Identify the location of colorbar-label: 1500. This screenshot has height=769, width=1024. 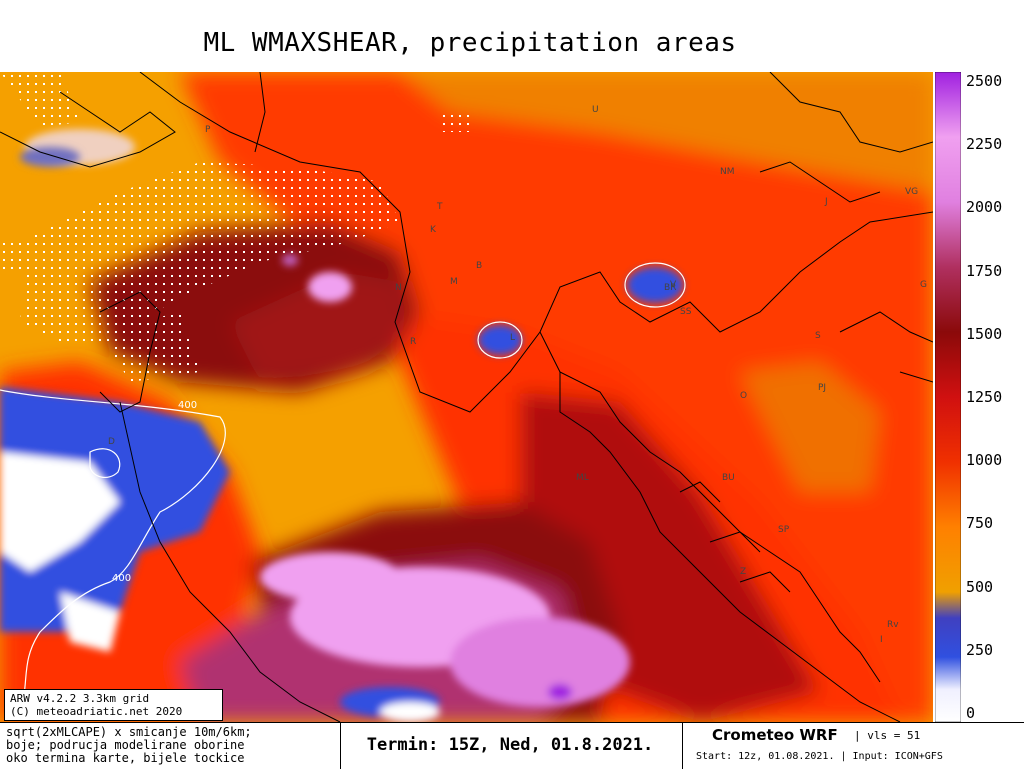
(984, 334).